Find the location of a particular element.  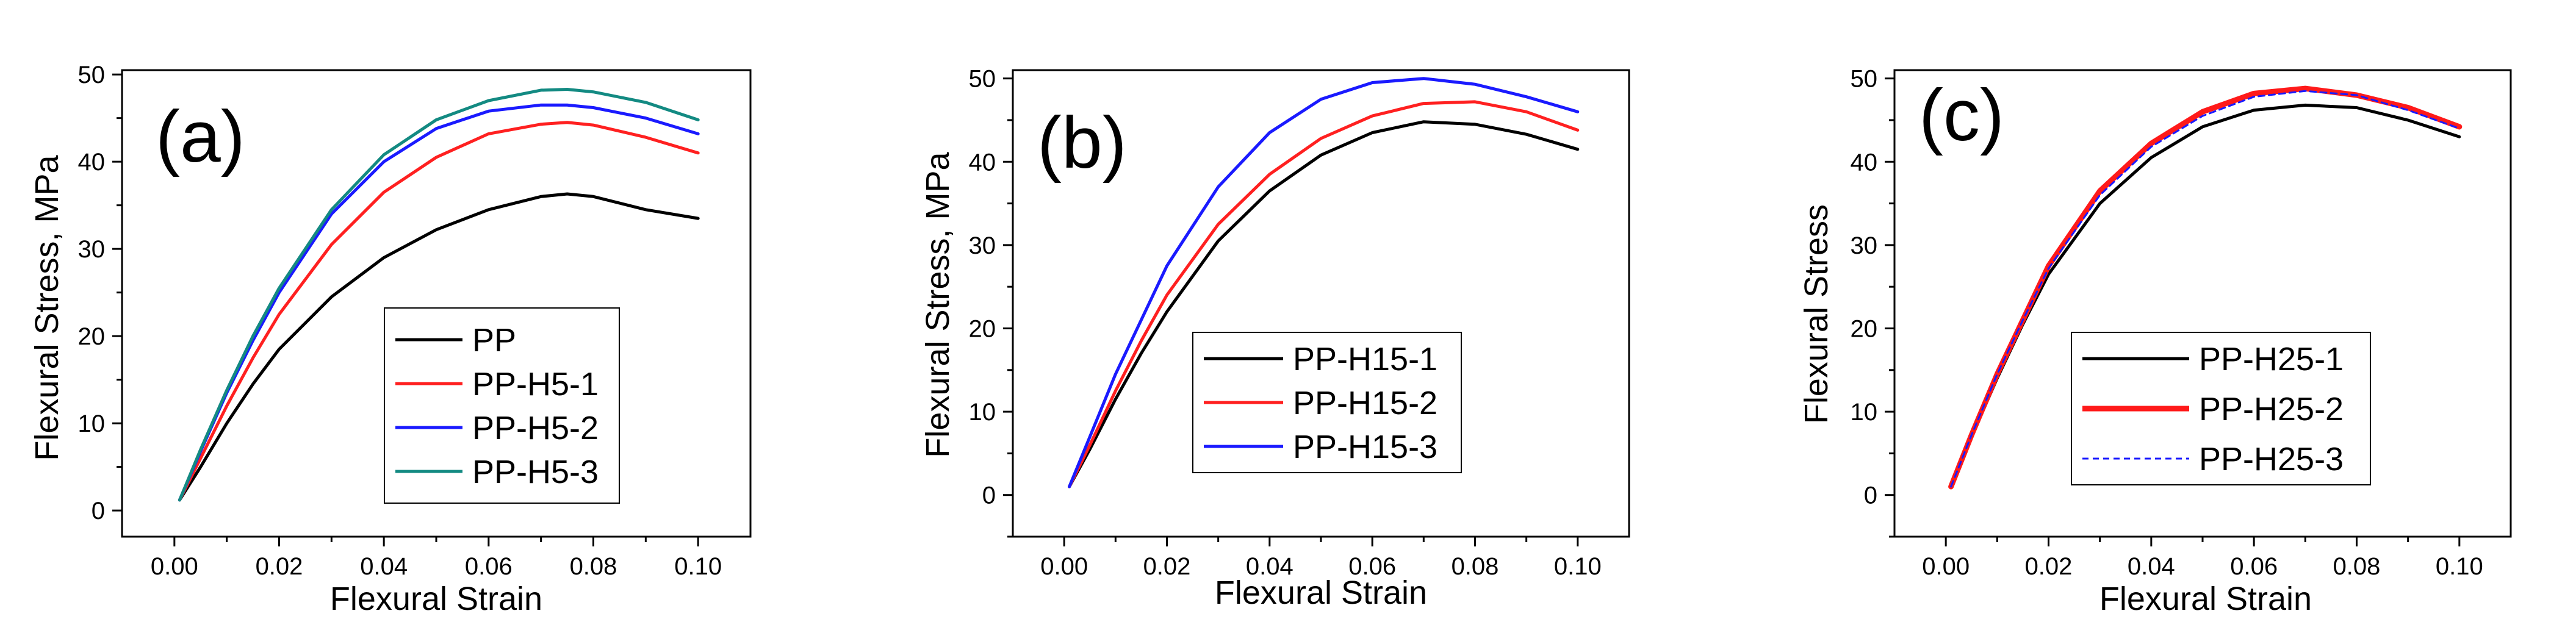

panel-b-label: (b) is located at coordinates (1082, 143).